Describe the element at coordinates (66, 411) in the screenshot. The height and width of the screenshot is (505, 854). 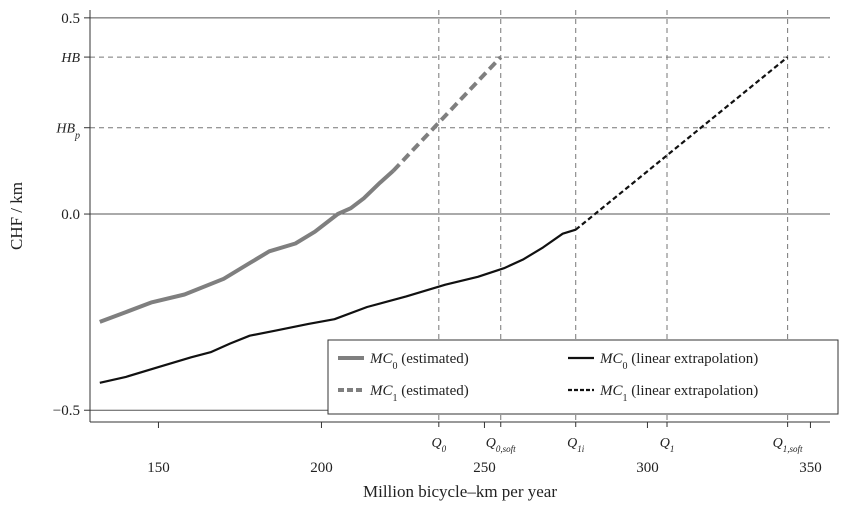
I see `y-tick-label-2: −0.5` at that location.